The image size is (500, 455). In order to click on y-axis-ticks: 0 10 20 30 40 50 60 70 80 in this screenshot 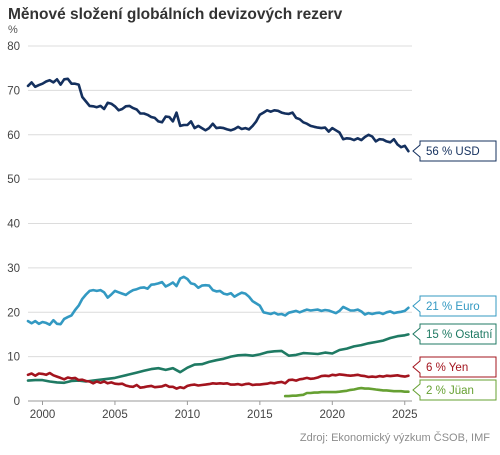, I will do `click(13, 224)`.